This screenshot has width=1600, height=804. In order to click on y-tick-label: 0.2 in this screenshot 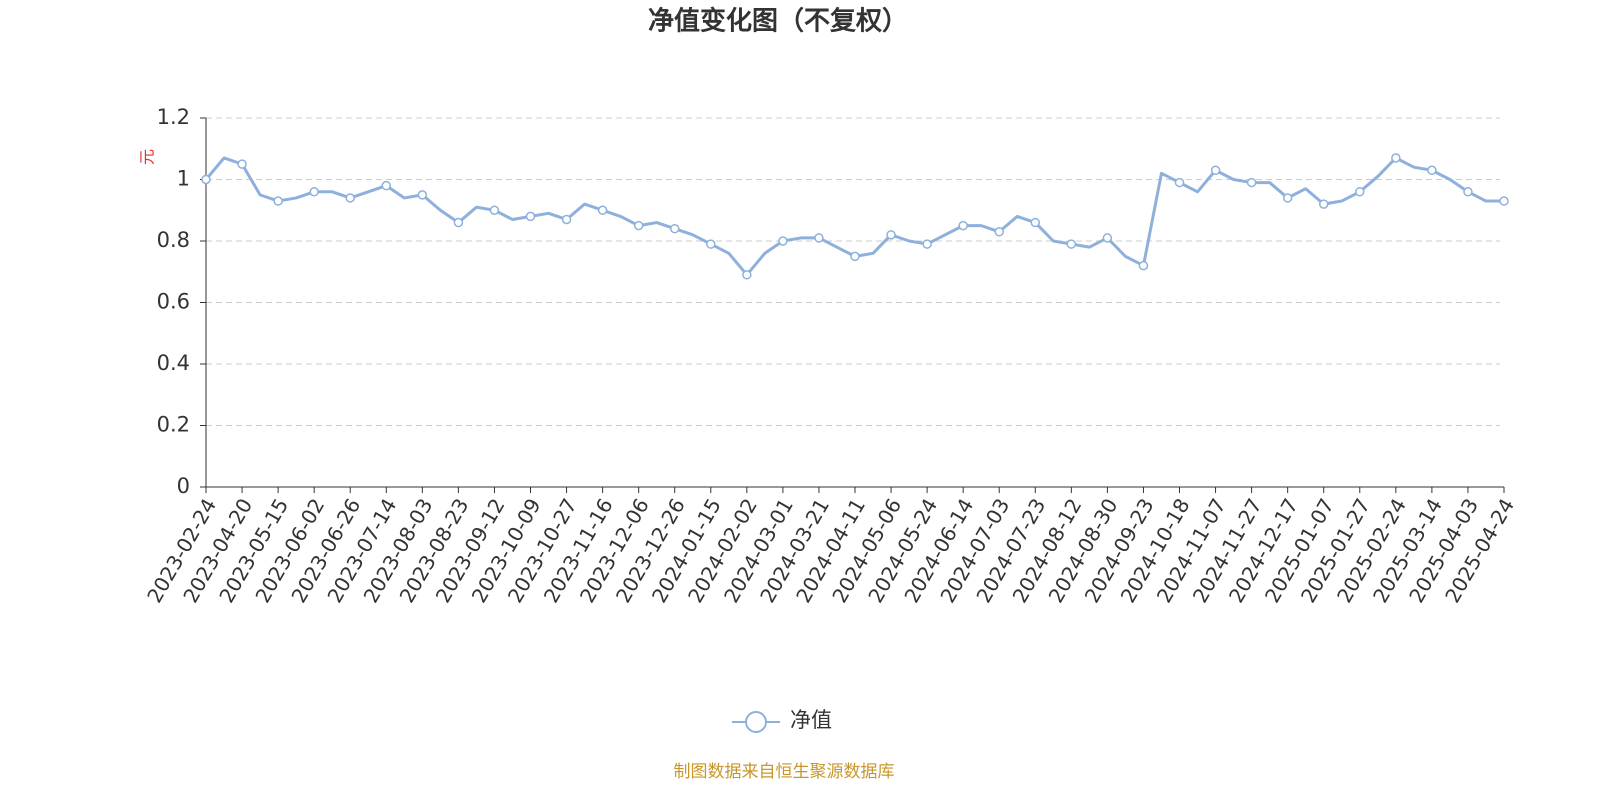, I will do `click(173, 425)`.